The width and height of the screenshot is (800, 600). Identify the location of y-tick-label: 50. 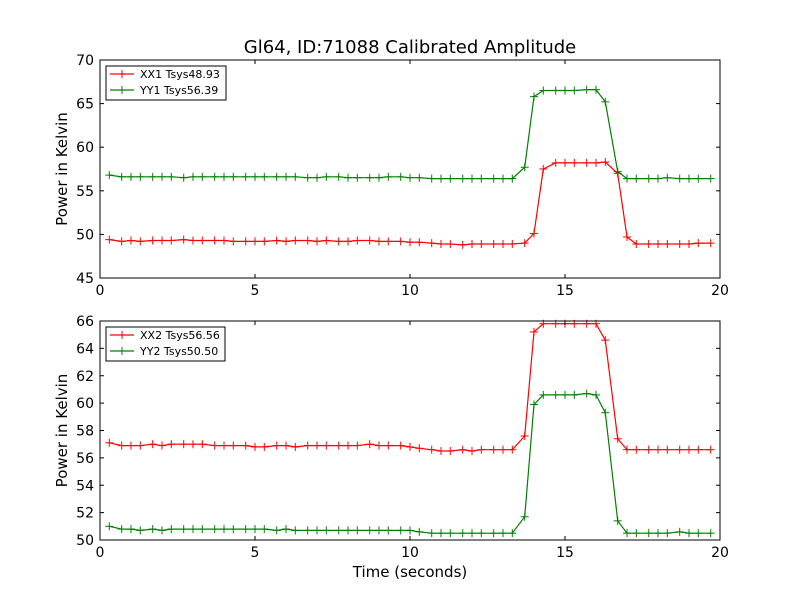
(85, 235).